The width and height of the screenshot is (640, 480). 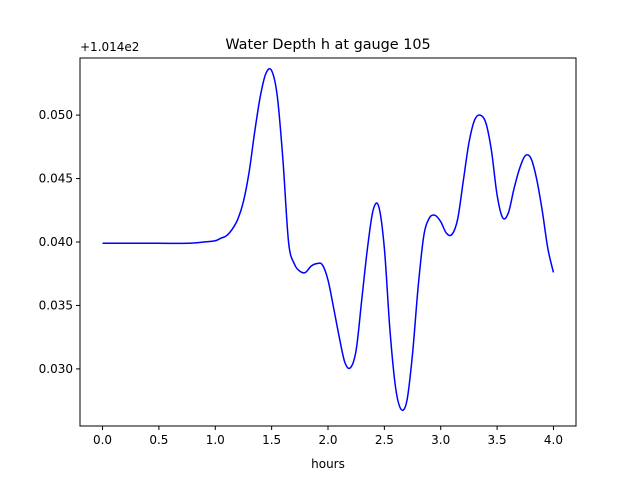 What do you see at coordinates (384, 440) in the screenshot?
I see `x-tick-label: 2.5` at bounding box center [384, 440].